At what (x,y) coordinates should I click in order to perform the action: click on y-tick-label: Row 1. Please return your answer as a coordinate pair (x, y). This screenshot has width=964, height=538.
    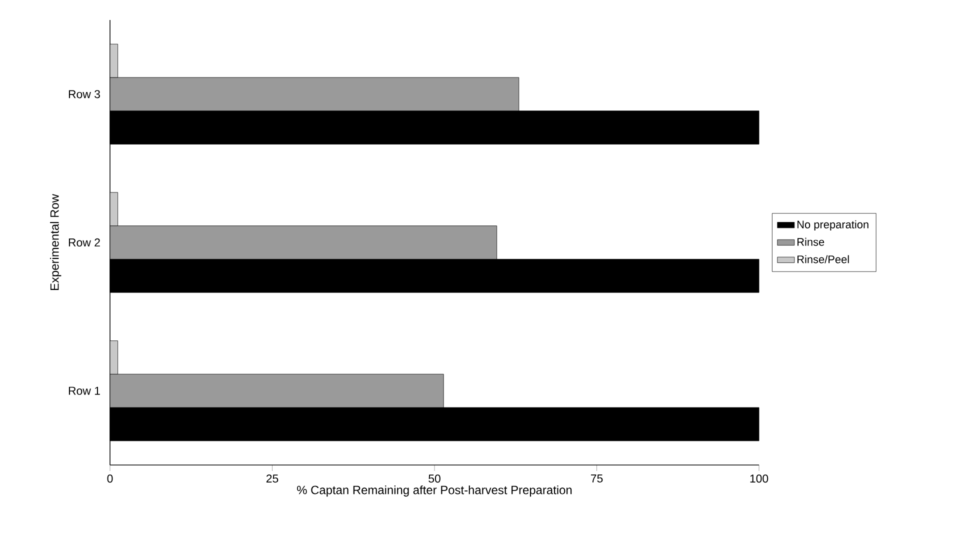
    Looking at the image, I should click on (84, 390).